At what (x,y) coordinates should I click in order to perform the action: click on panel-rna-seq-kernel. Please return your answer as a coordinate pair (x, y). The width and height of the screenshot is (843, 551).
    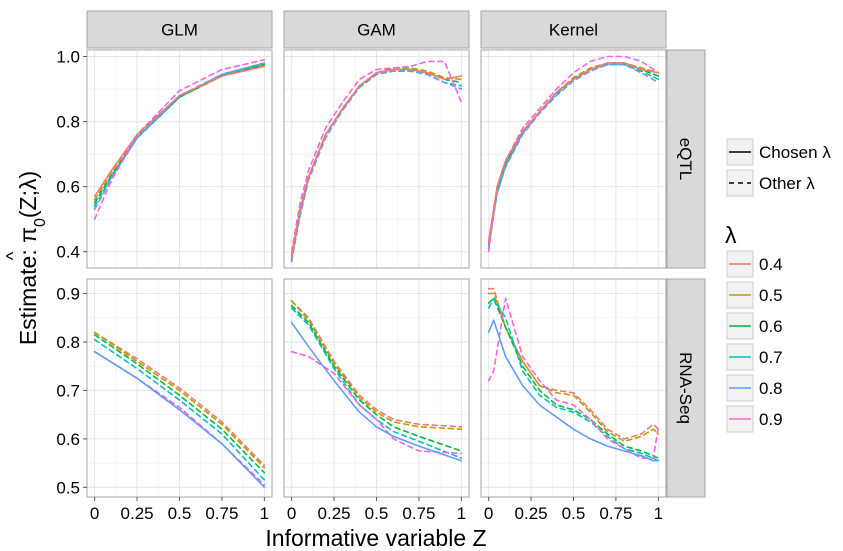
    Looking at the image, I should click on (573, 388).